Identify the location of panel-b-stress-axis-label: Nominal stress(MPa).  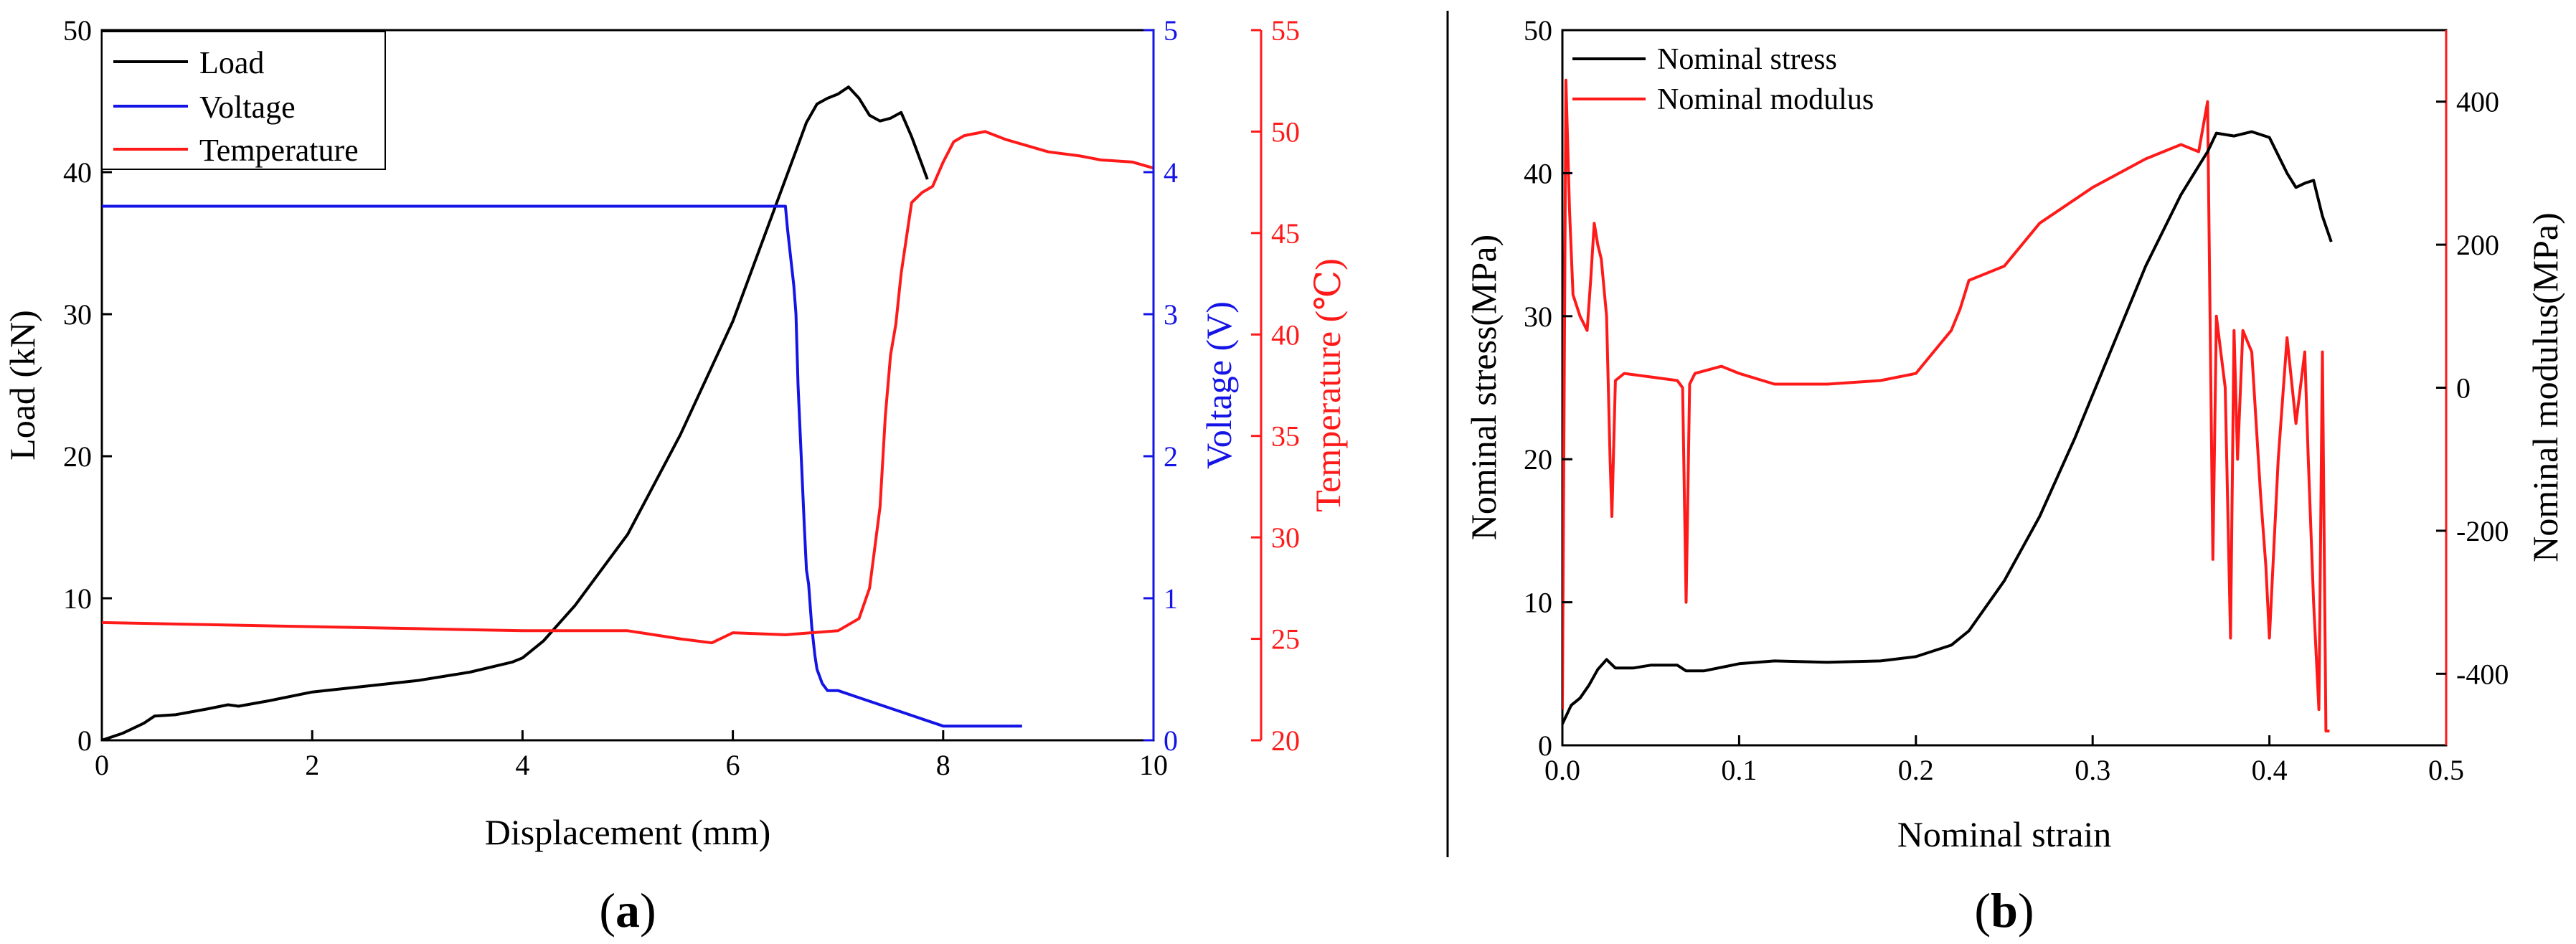
(1483, 388).